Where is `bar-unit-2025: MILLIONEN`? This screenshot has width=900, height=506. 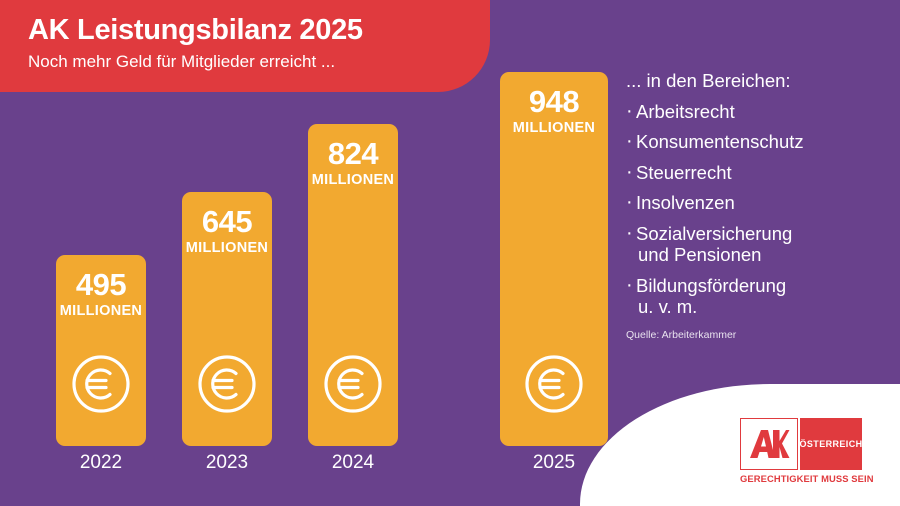 bar-unit-2025: MILLIONEN is located at coordinates (554, 128).